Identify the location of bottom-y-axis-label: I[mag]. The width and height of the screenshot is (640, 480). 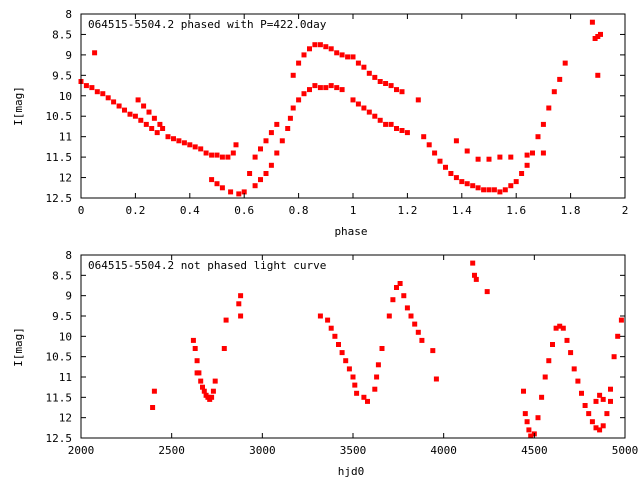
(18, 347).